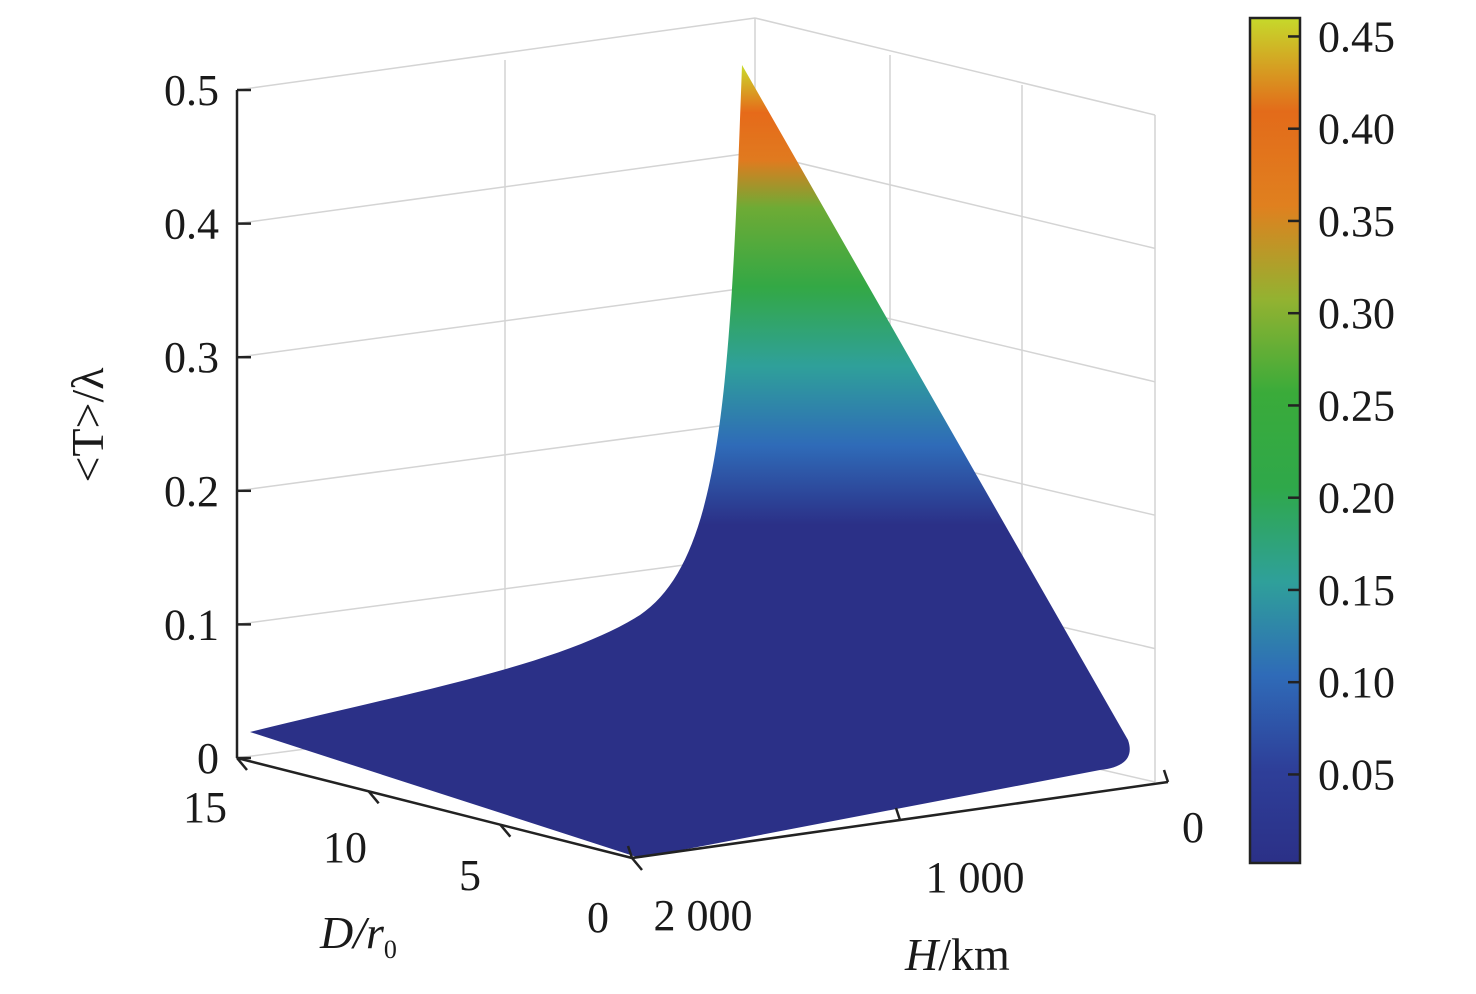  What do you see at coordinates (1275, 440) in the screenshot?
I see `colorbar` at bounding box center [1275, 440].